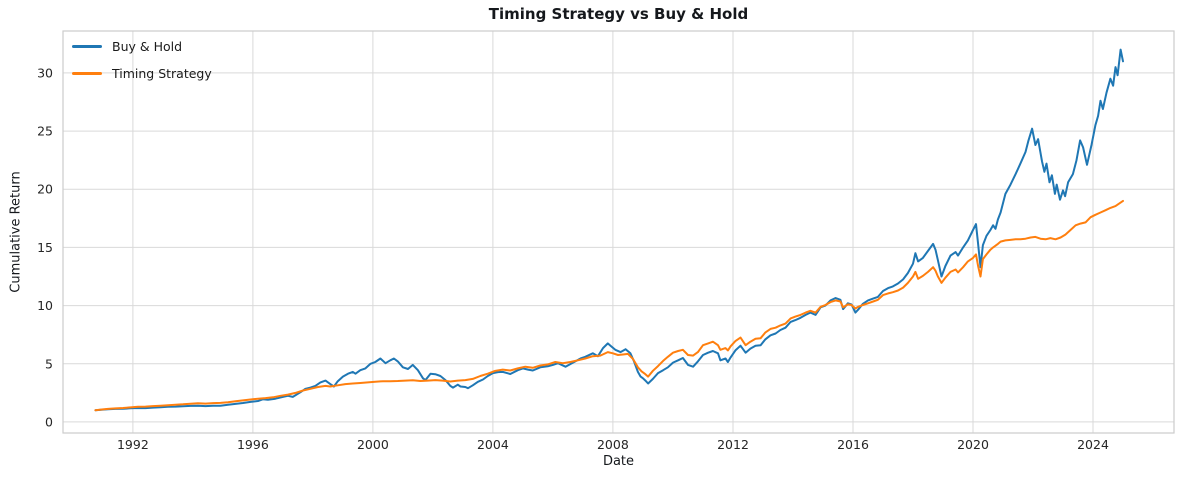 The image size is (1184, 484). I want to click on svg-text: 20, so click(45, 189).